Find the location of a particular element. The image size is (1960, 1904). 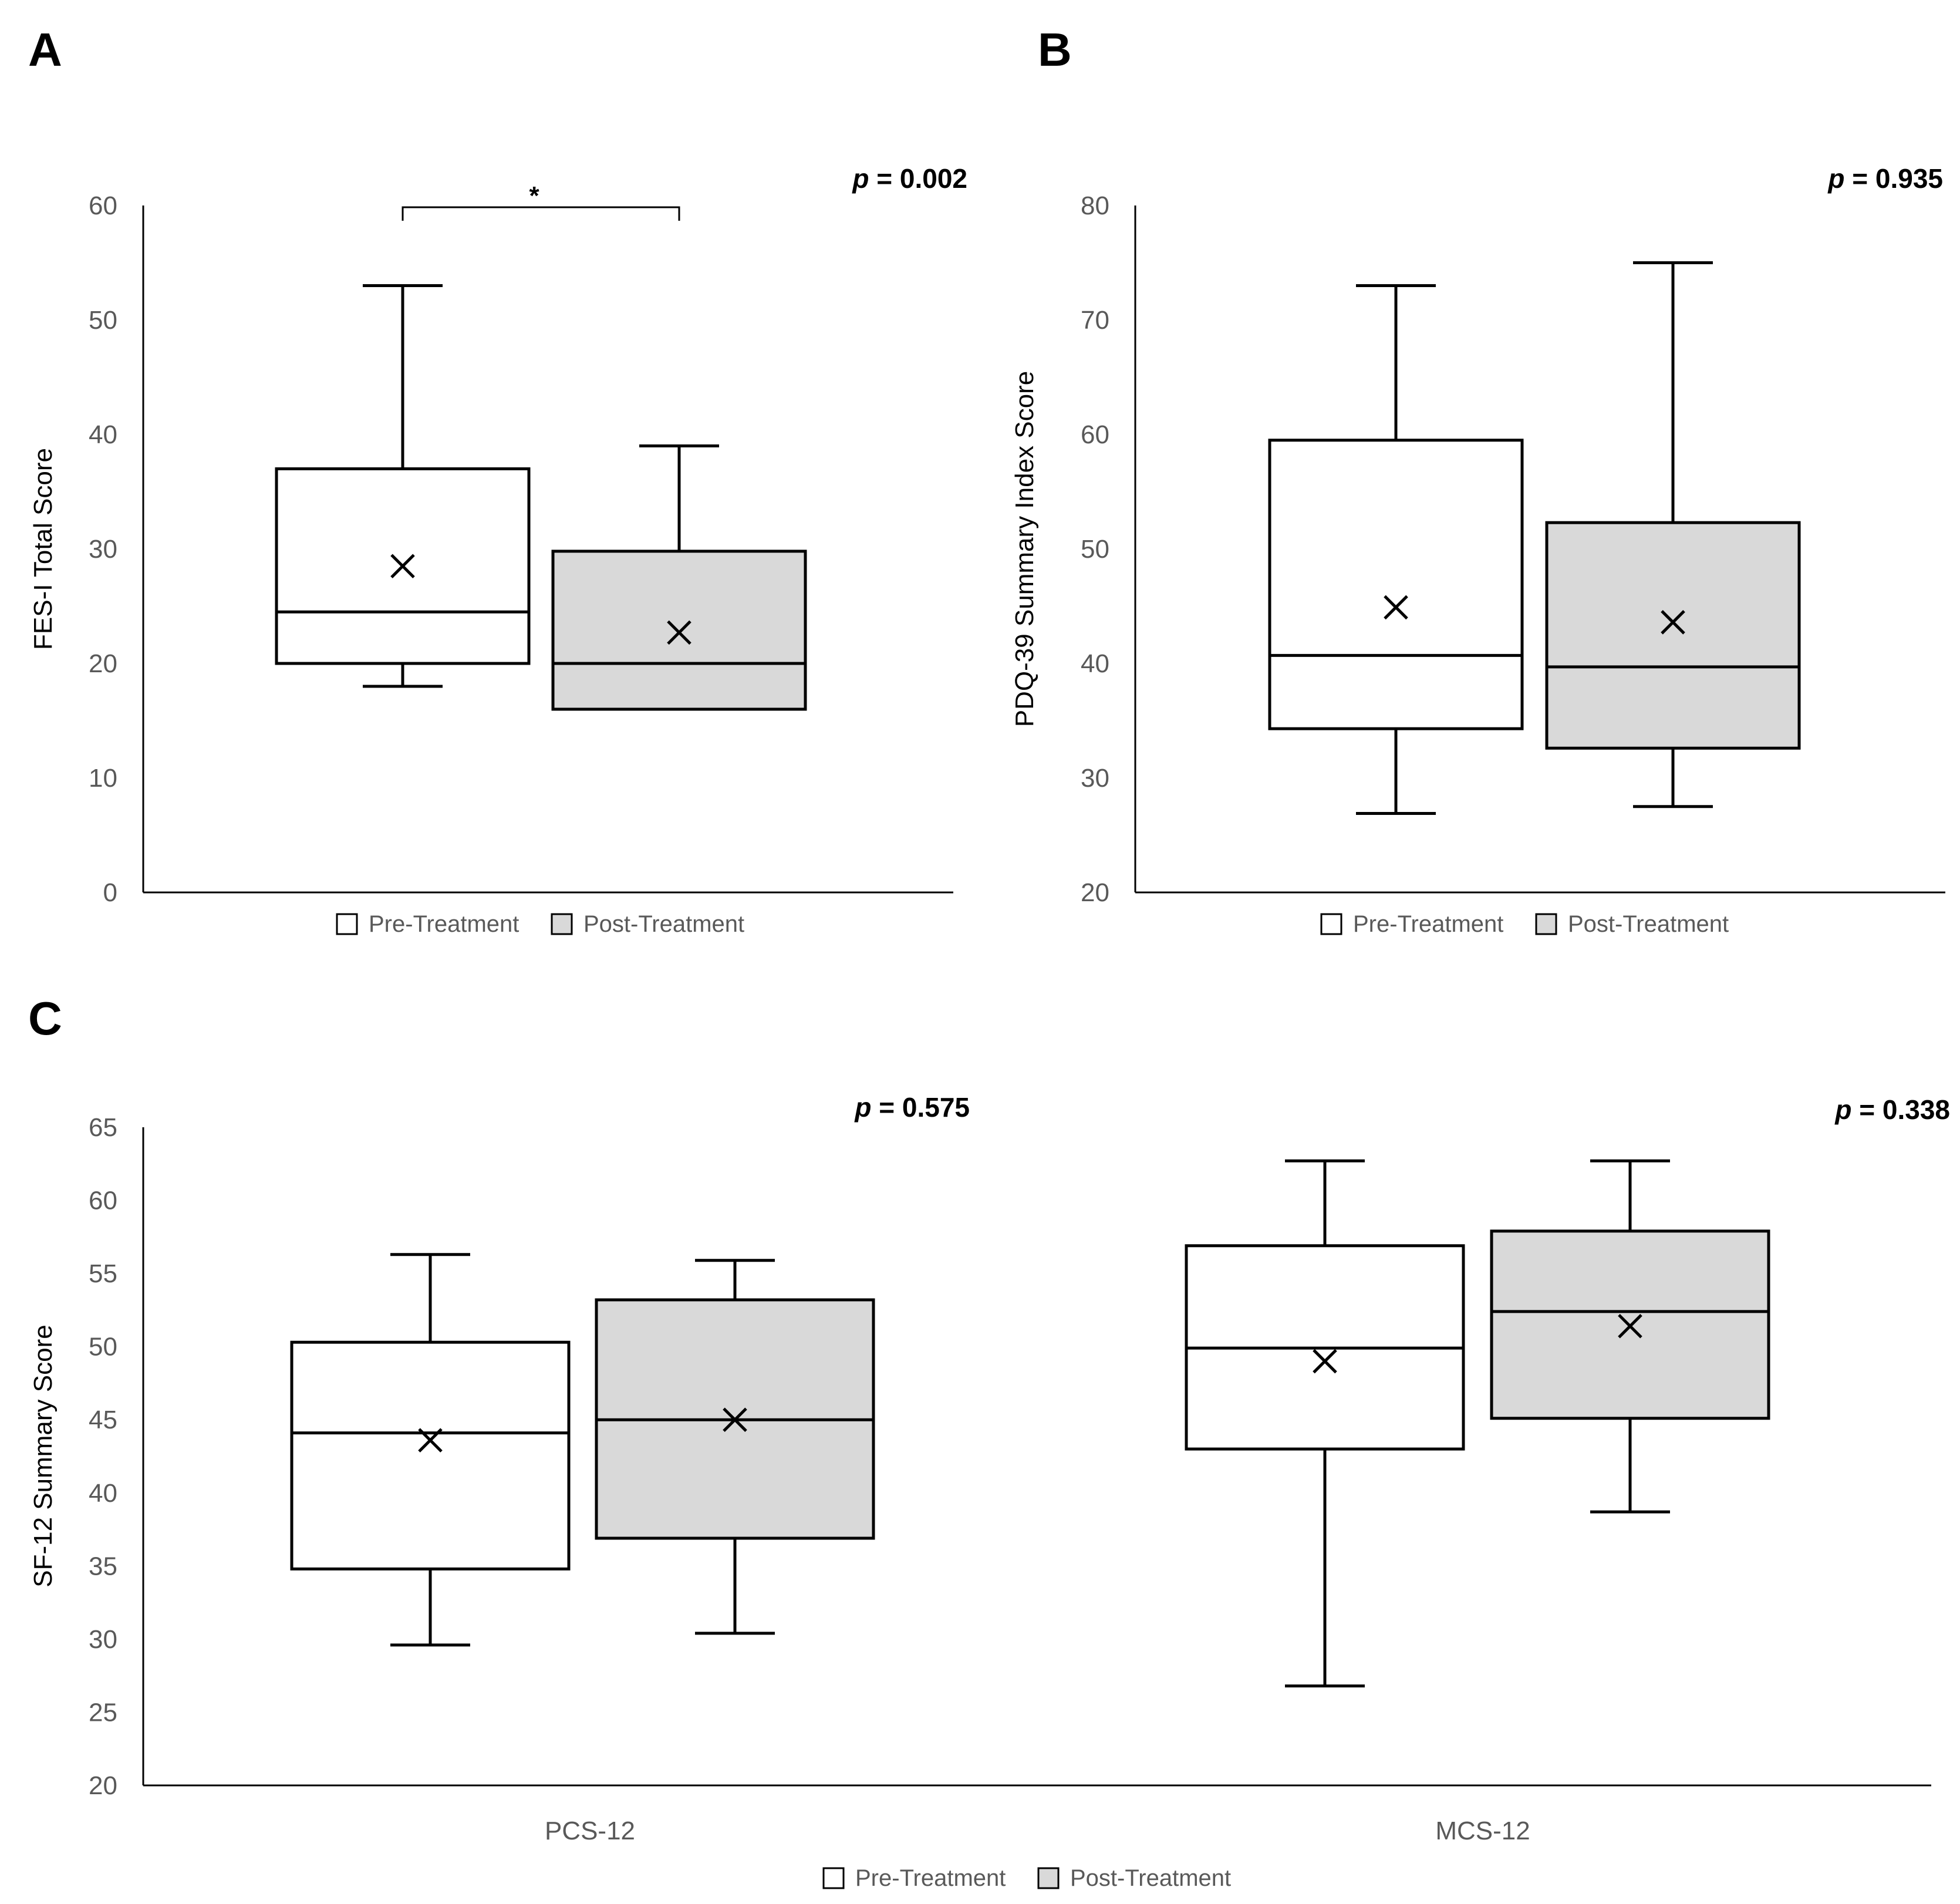

y-axis-ticks-c: 20 25 30 35 40 45 50 55 60 65 is located at coordinates (103, 1456).